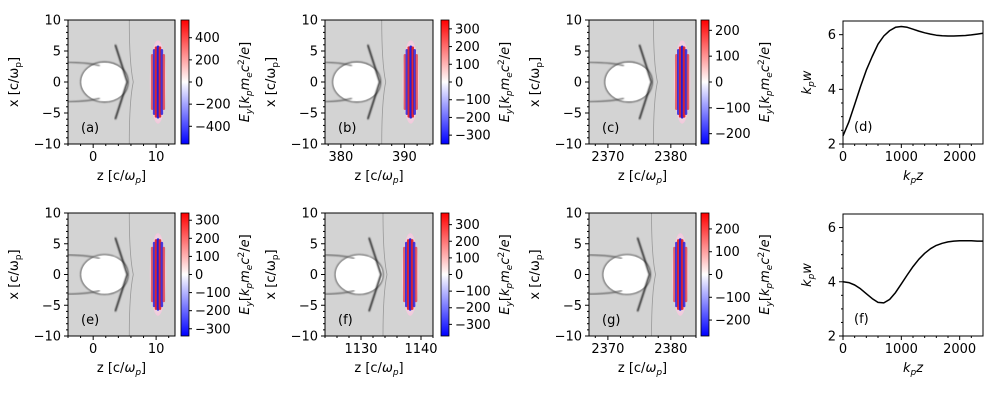 The height and width of the screenshot is (400, 1000). What do you see at coordinates (901, 349) in the screenshot?
I see `x-tick-label: 1000` at bounding box center [901, 349].